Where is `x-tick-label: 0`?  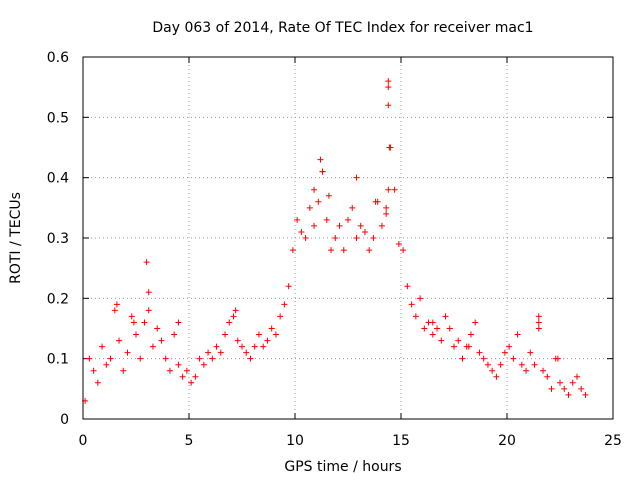
x-tick-label: 0 is located at coordinates (83, 441).